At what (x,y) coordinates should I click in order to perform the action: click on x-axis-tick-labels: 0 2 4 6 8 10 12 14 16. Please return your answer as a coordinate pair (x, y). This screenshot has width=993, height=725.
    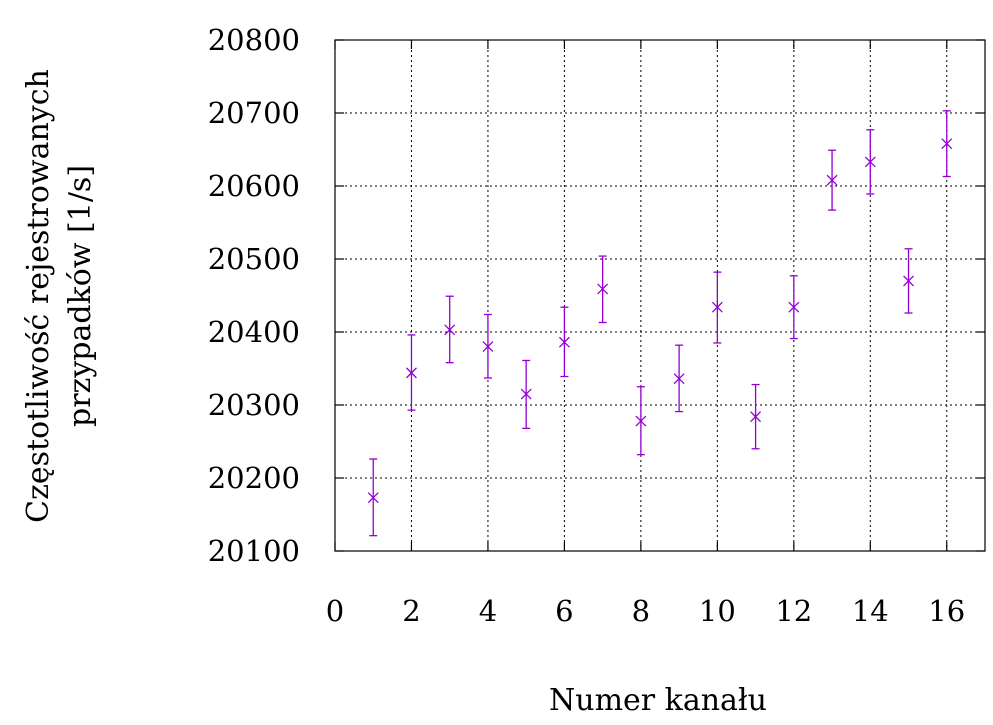
    Looking at the image, I should click on (645, 611).